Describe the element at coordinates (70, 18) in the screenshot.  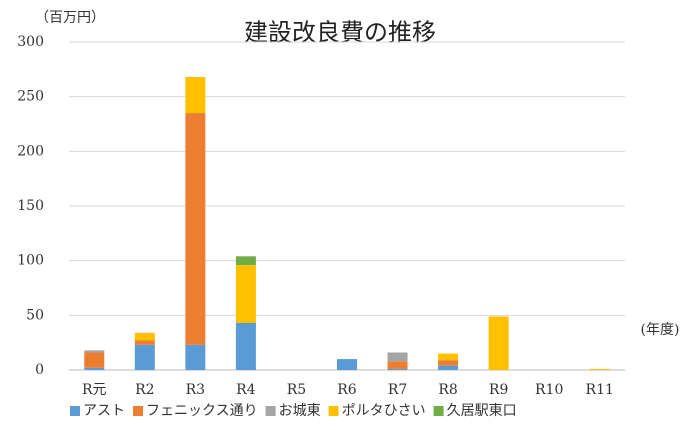
I see `y-axis-label: （百万円）` at that location.